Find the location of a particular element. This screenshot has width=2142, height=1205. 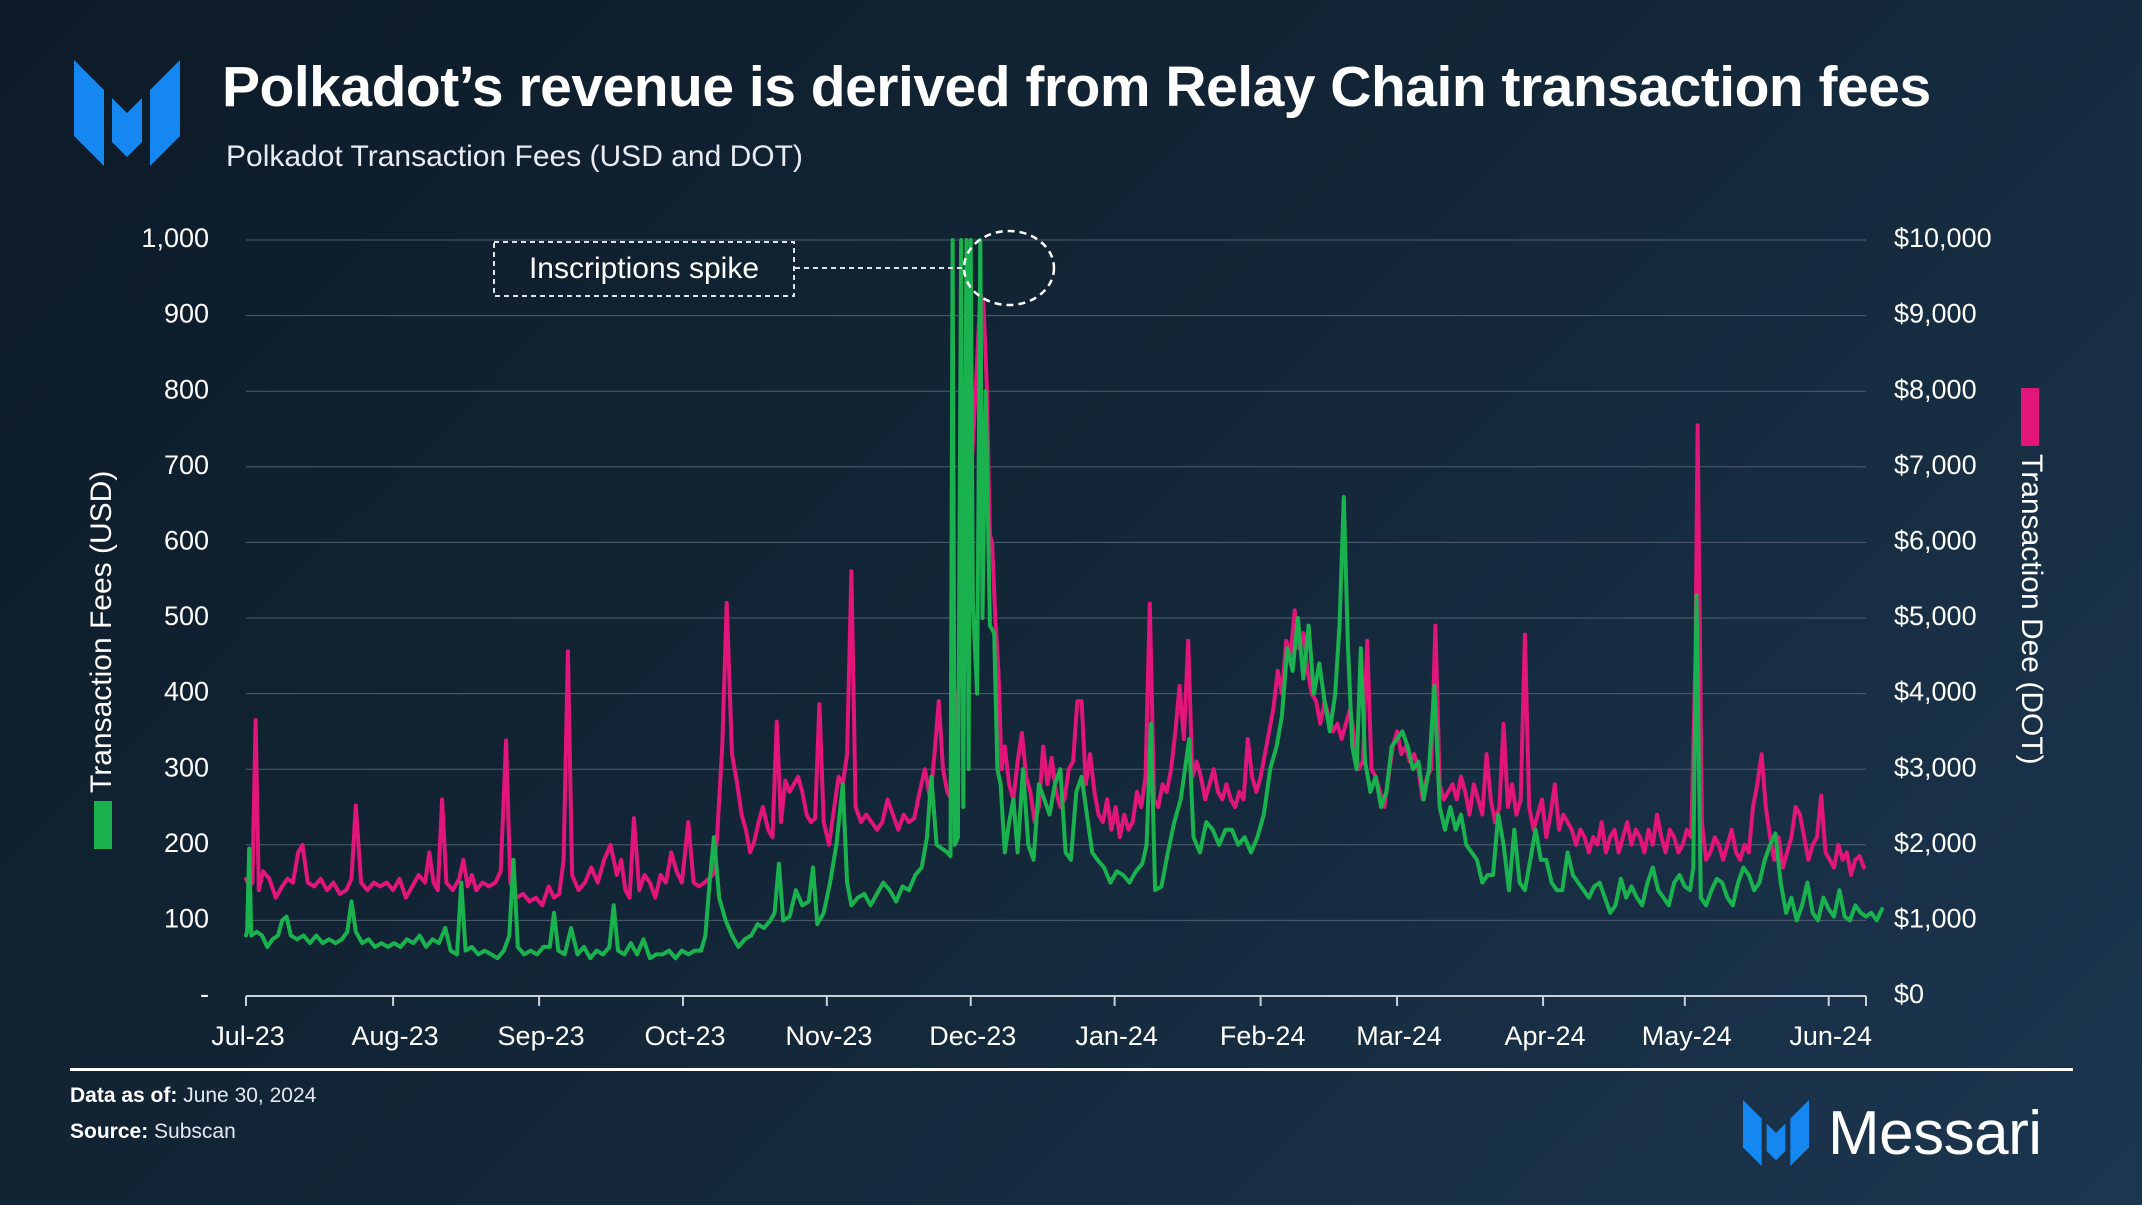

annotation-label: Inscriptions spike is located at coordinates (644, 268).